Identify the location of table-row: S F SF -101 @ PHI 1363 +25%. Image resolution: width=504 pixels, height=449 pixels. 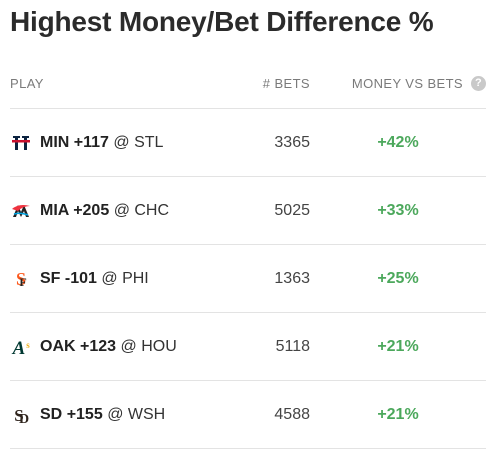
(248, 279).